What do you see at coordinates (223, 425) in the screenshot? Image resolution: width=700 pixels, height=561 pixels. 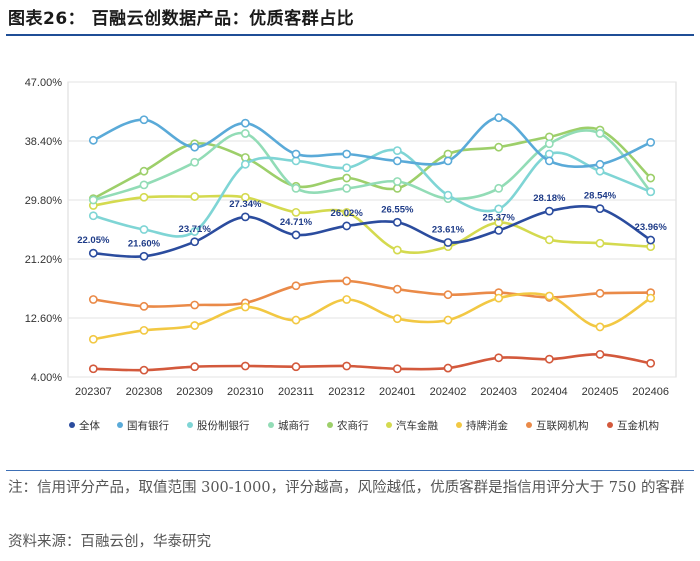 I see `legend-label: 股份制银行` at bounding box center [223, 425].